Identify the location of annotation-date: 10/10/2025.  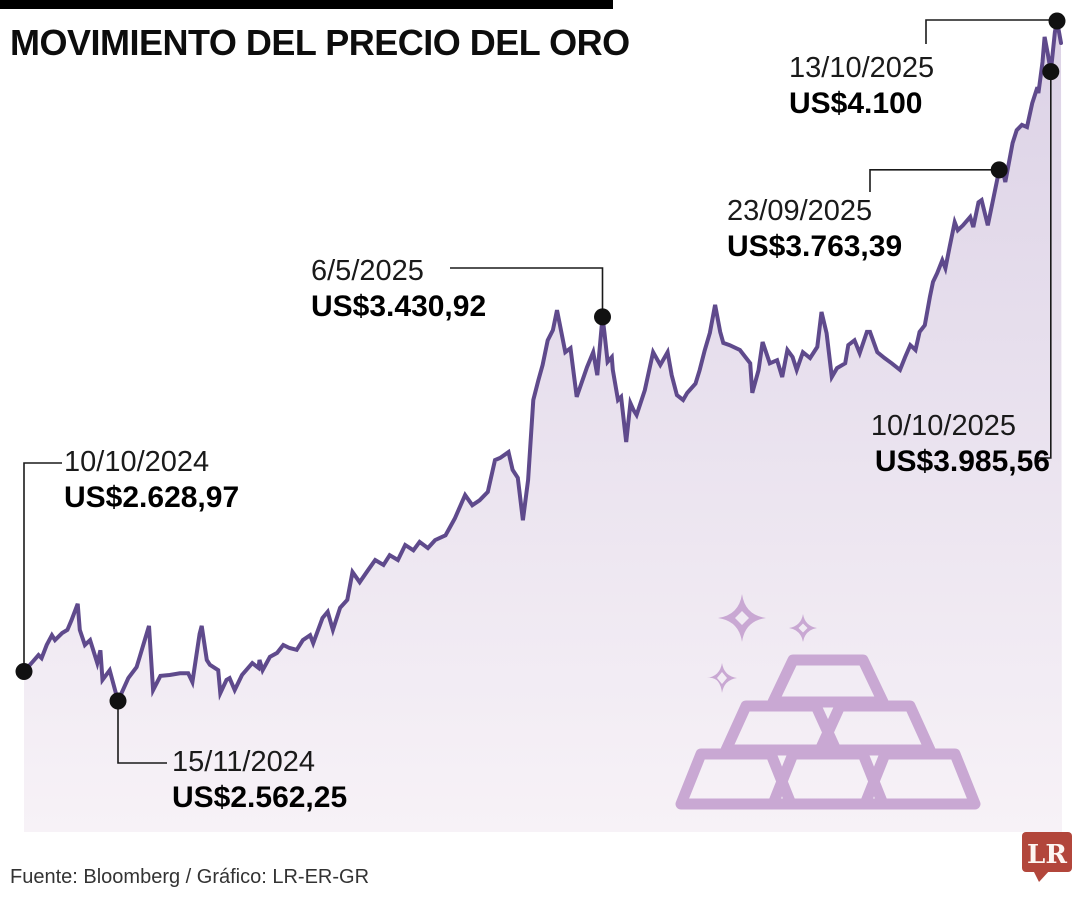
(943, 426).